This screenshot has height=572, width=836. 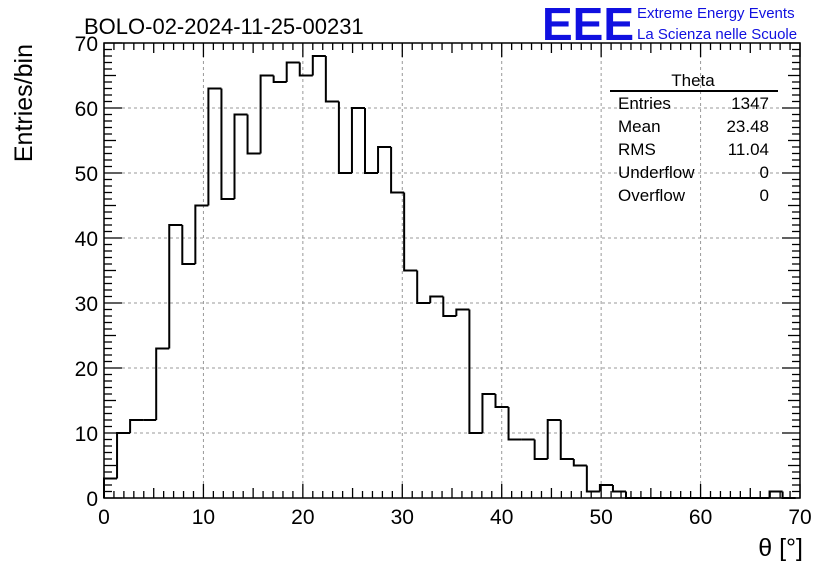 What do you see at coordinates (203, 517) in the screenshot?
I see `x-tick-label: 10` at bounding box center [203, 517].